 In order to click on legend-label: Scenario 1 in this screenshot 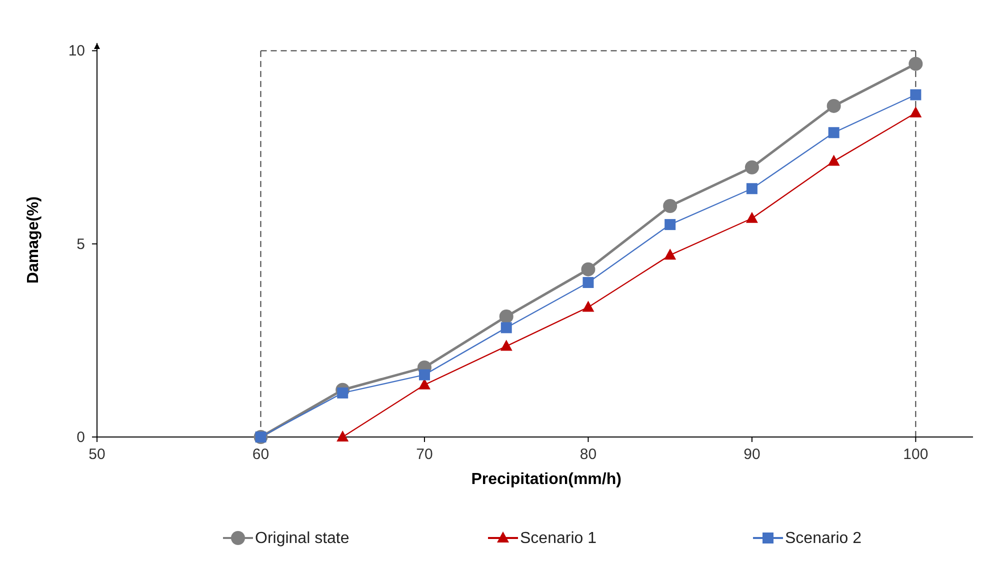, I will do `click(558, 538)`.